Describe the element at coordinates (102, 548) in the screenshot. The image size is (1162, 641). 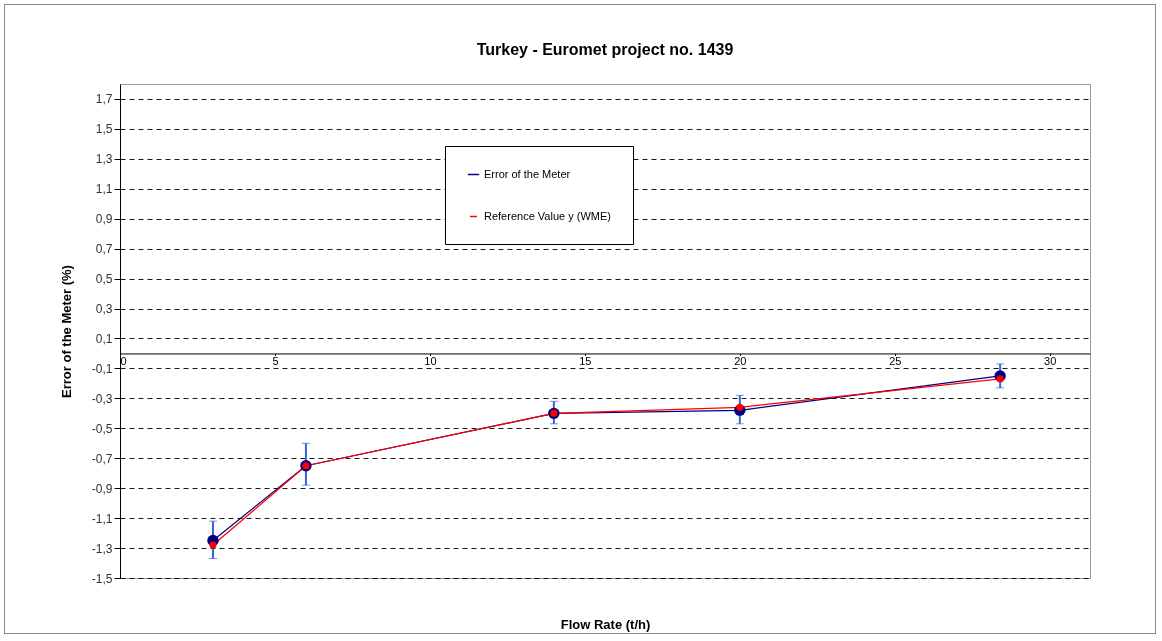
I see `y-tick-label: -1,3` at that location.